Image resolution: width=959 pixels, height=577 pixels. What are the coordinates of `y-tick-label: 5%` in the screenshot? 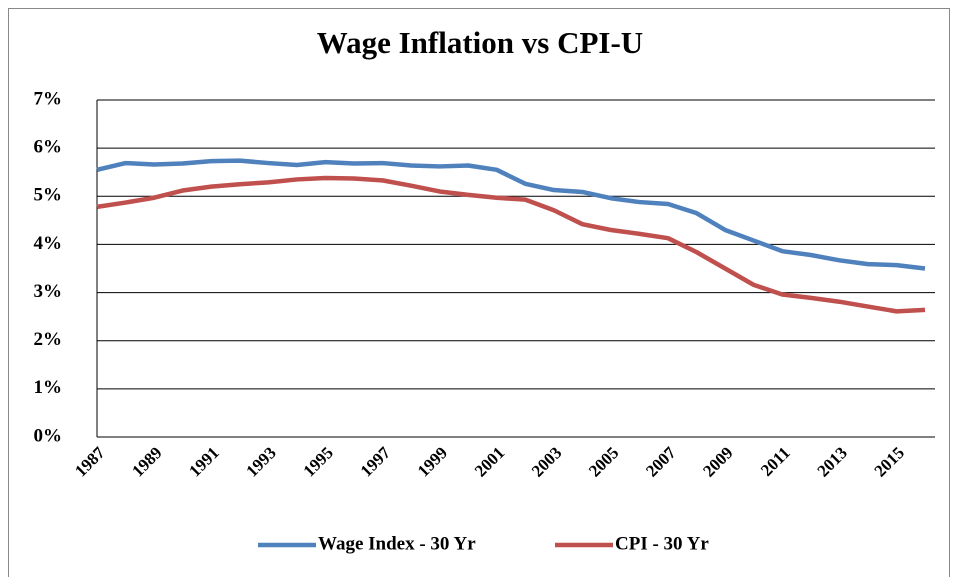 It's located at (48, 195).